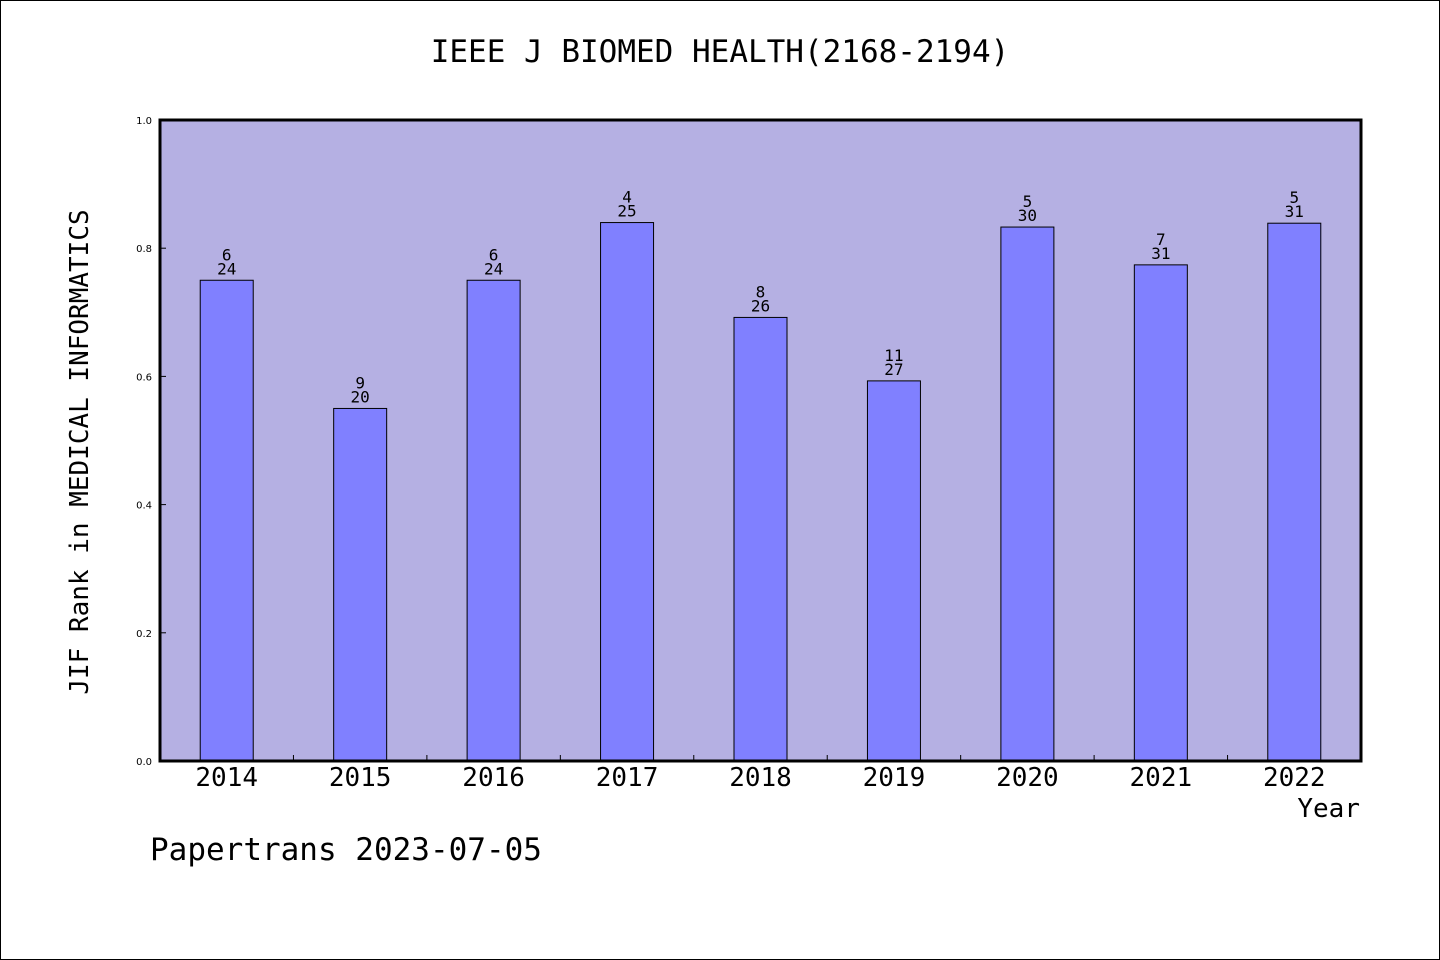 The image size is (1440, 960). What do you see at coordinates (626, 211) in the screenshot?
I see `bar-total-label: 25` at bounding box center [626, 211].